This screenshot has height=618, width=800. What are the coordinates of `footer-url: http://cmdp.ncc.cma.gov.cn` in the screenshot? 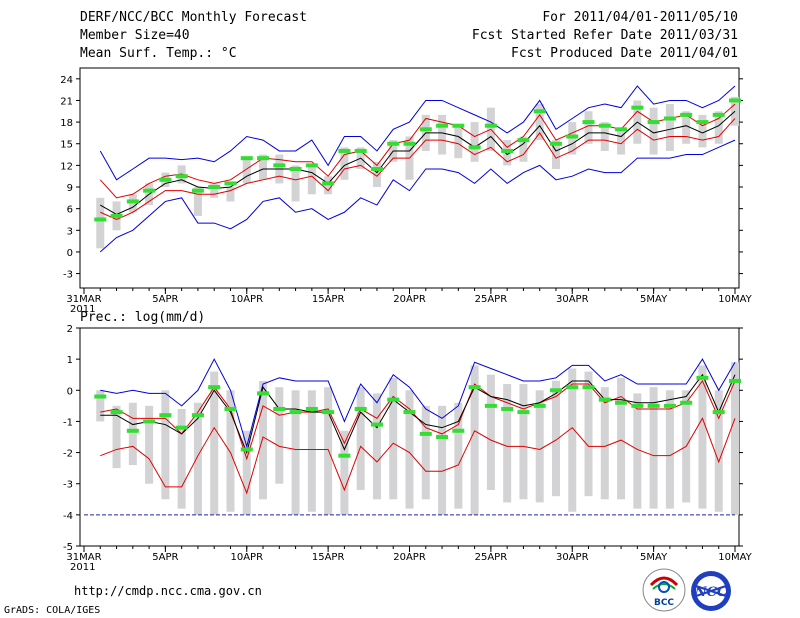 It's located at (168, 591).